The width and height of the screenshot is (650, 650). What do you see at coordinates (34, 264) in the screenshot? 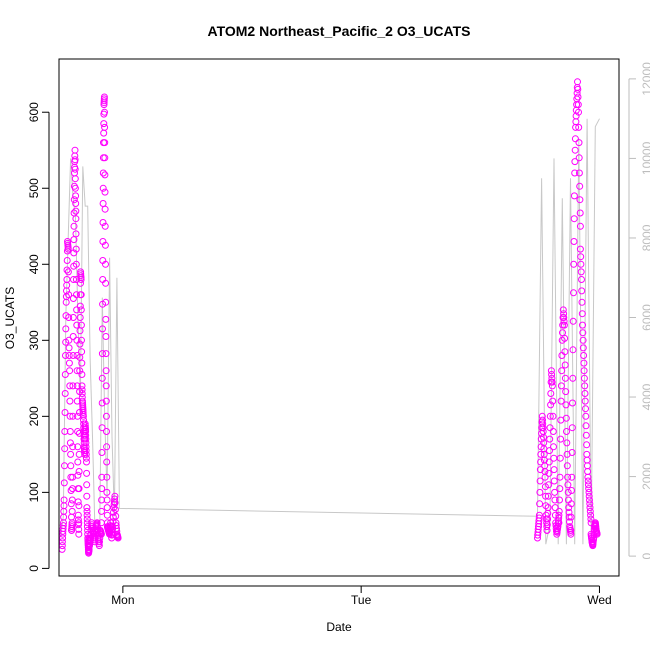
I see `left-tick-label: 400` at bounding box center [34, 264].